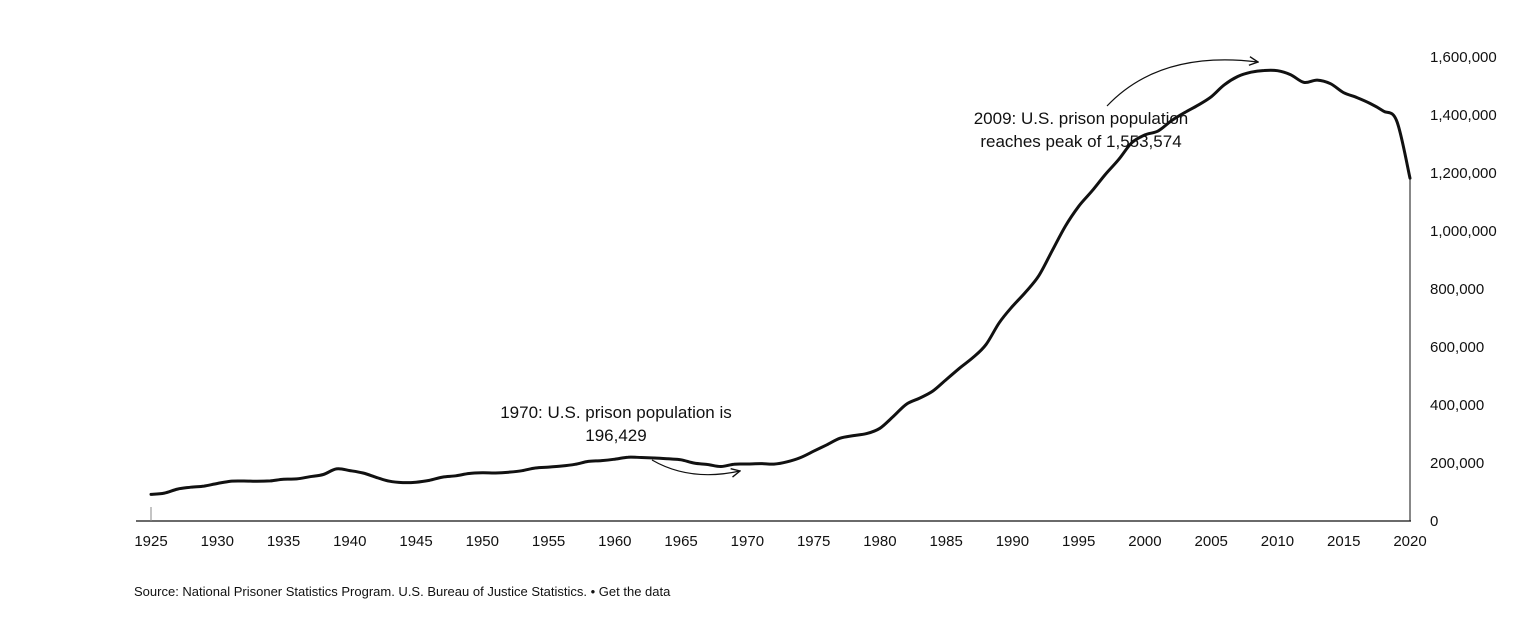  I want to click on x-tick-label: 1925, so click(150, 541).